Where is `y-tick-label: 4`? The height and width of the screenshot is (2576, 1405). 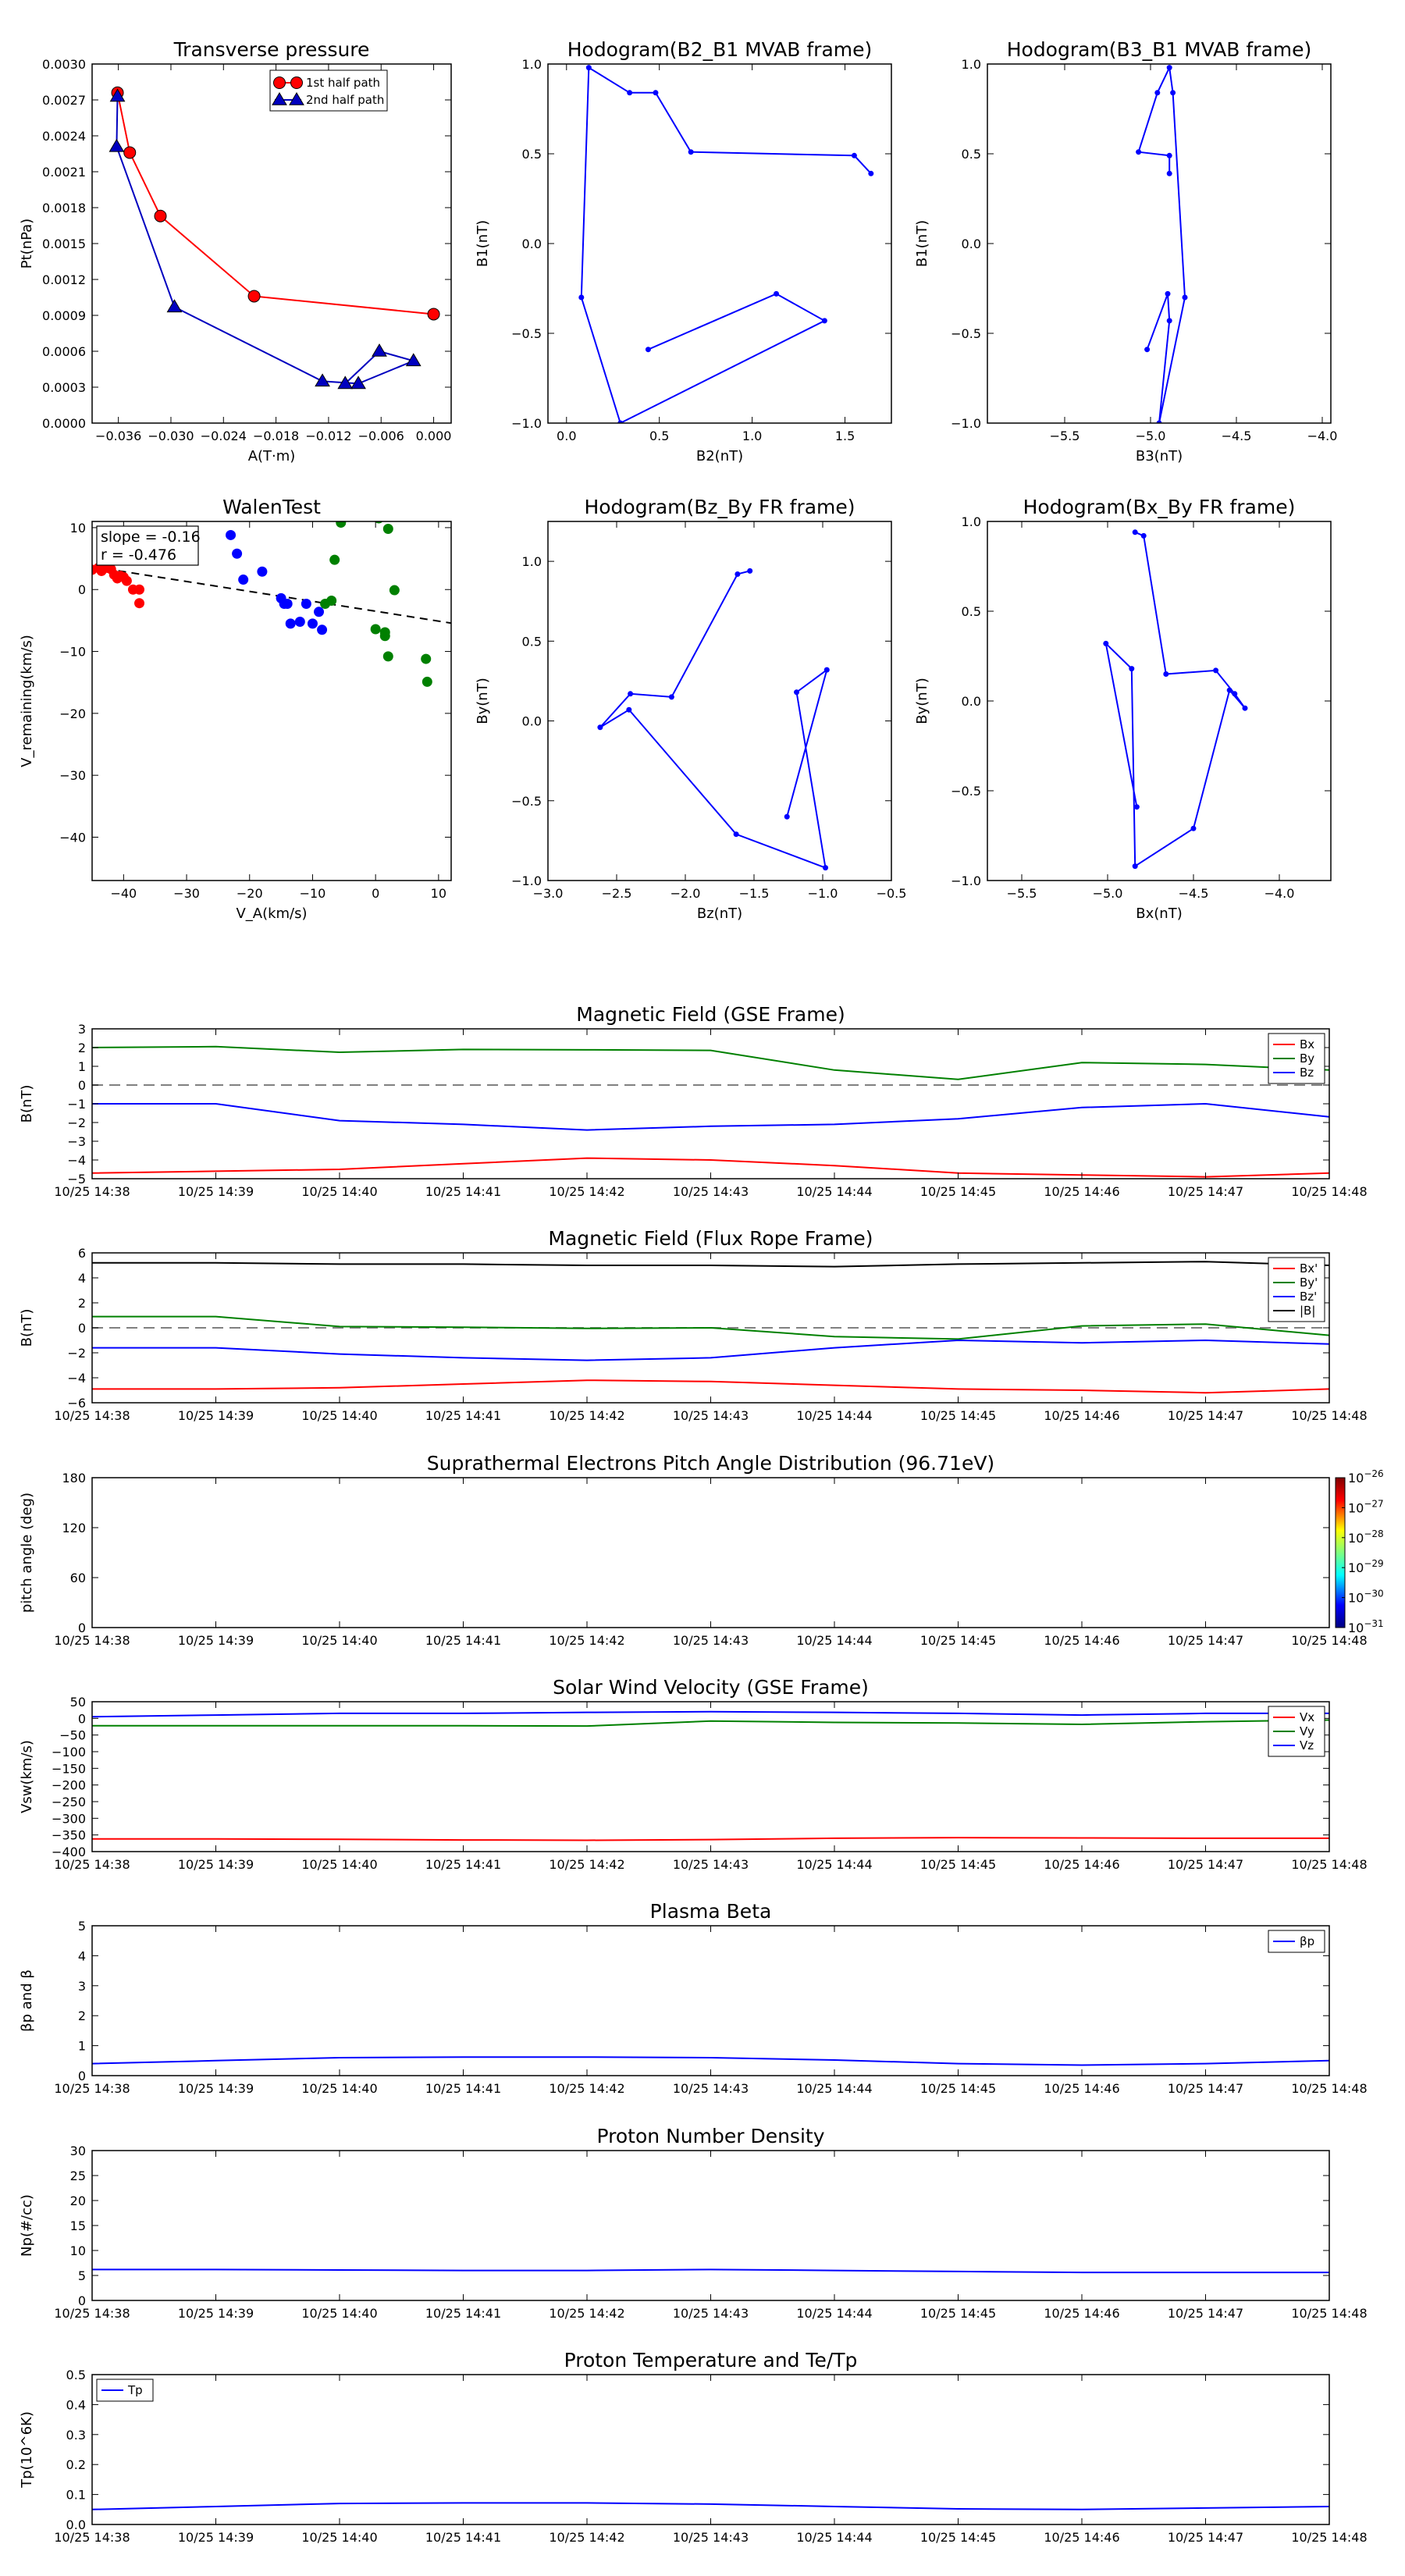 y-tick-label: 4 is located at coordinates (82, 1278).